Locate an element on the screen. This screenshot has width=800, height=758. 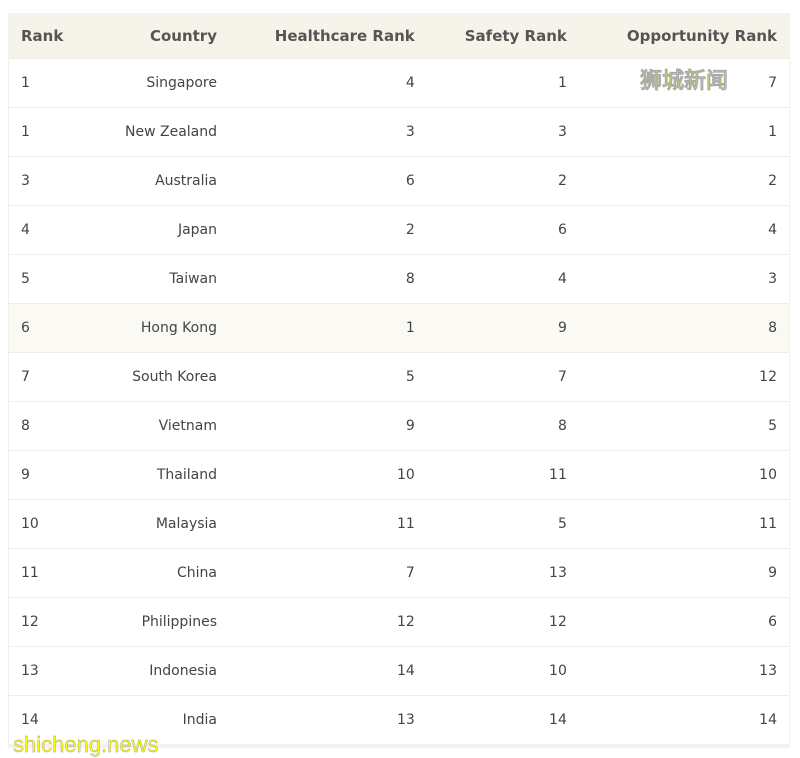
cell-country: Indonesia is located at coordinates (159, 671).